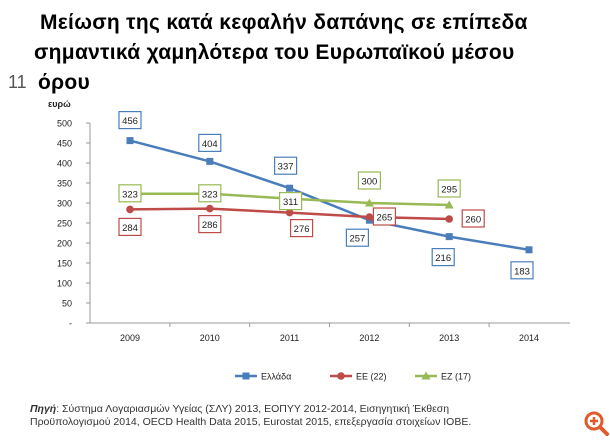 This screenshot has width=610, height=441. I want to click on y-tick-label: 300, so click(64, 204).